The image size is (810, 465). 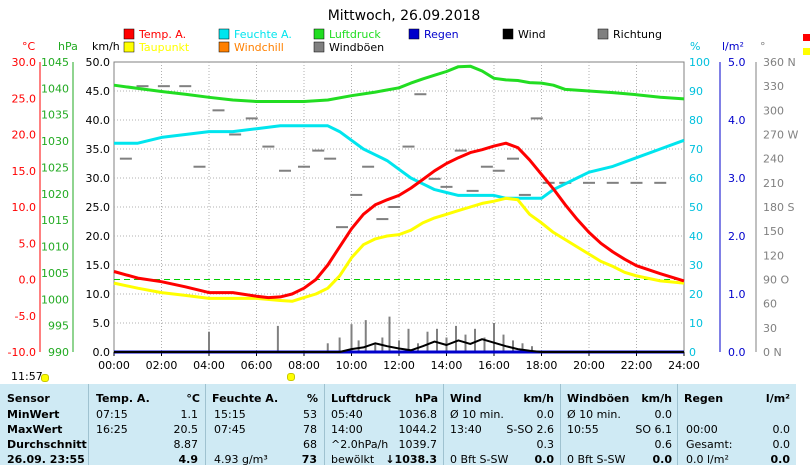 What do you see at coordinates (55, 247) in the screenshot?
I see `y-tick-label: 1010` at bounding box center [55, 247].